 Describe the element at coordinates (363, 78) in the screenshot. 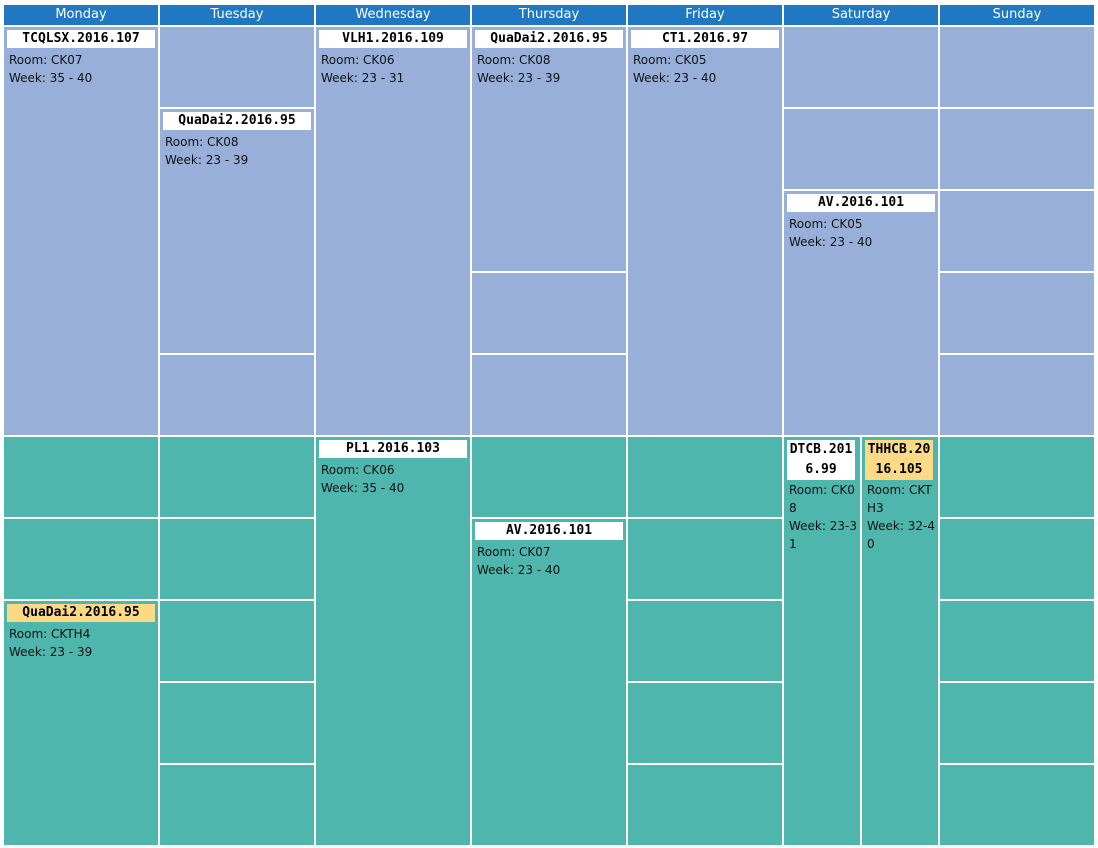

I see `event-weeks: Week: 23 - 31` at that location.